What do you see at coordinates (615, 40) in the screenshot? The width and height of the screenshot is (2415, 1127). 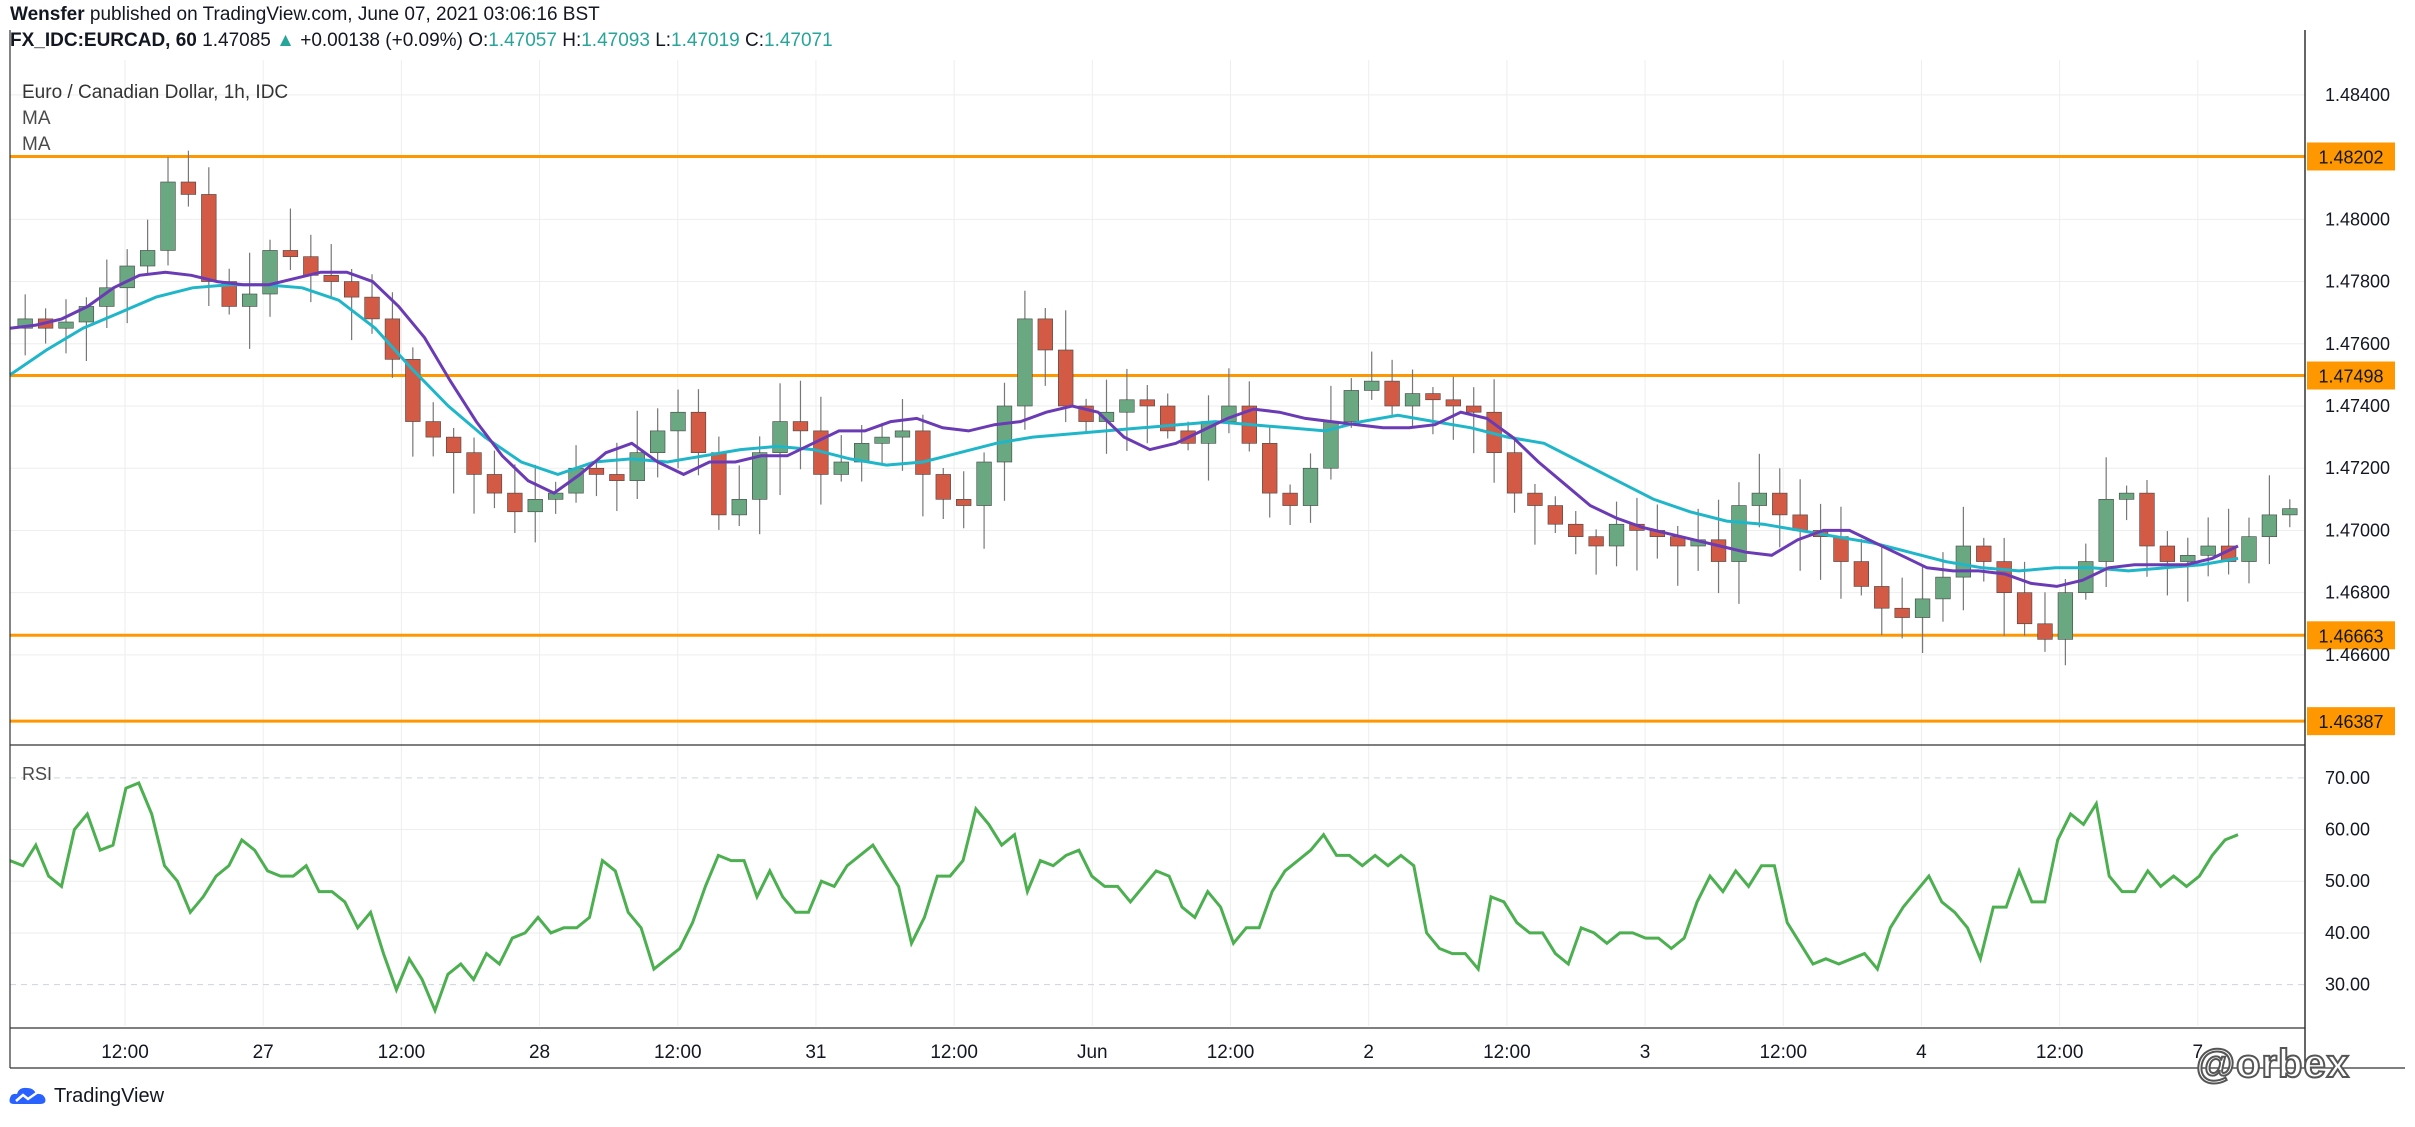 I see `high-value: 1.47093` at bounding box center [615, 40].